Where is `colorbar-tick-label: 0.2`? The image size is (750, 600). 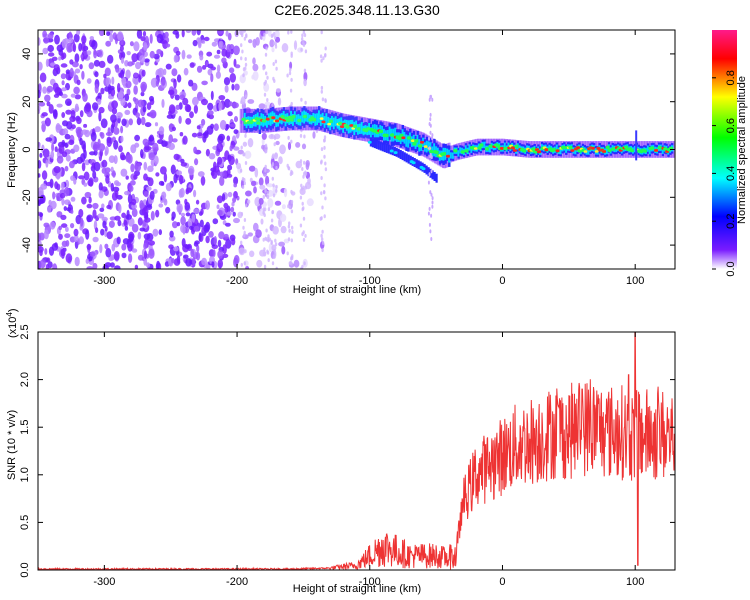 colorbar-tick-label: 0.2 is located at coordinates (731, 221).